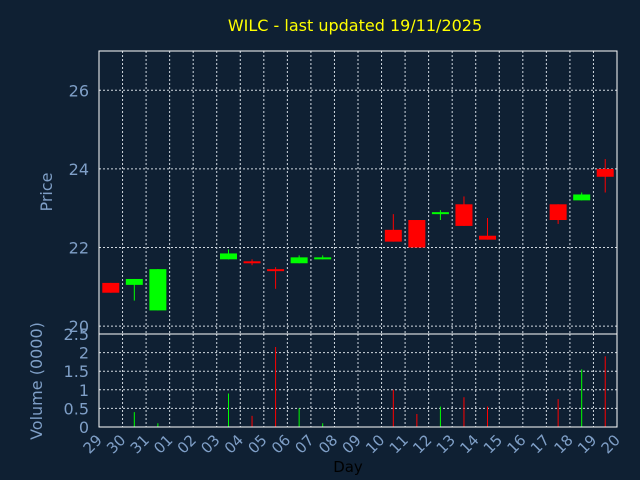 The image size is (640, 480). I want to click on x-axis-label: Day, so click(348, 467).